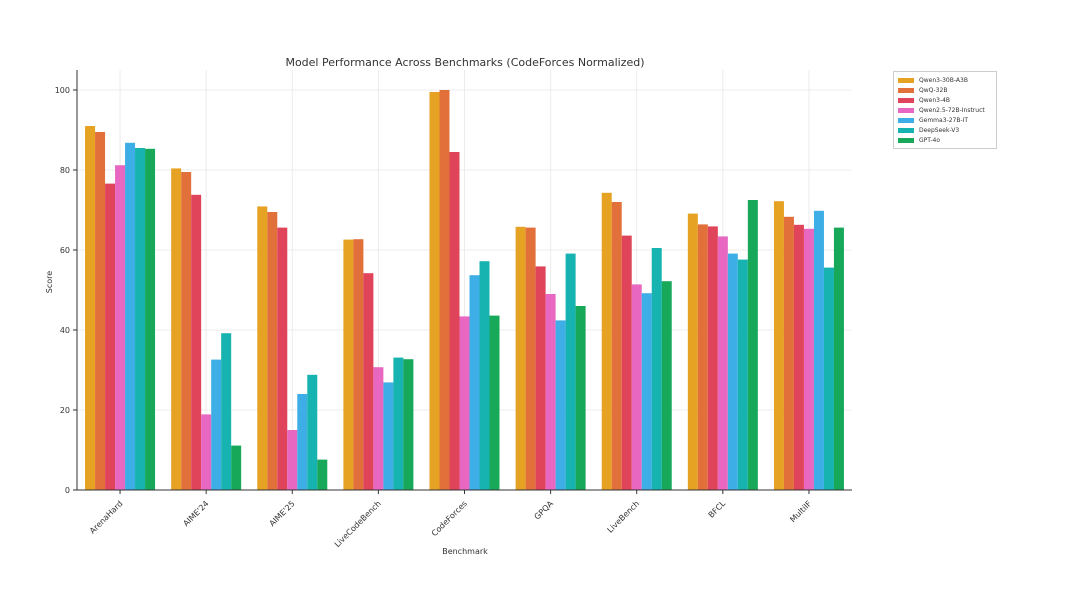 The width and height of the screenshot is (1080, 593). Describe the element at coordinates (62, 90) in the screenshot. I see `y-tick-label: 100` at that location.